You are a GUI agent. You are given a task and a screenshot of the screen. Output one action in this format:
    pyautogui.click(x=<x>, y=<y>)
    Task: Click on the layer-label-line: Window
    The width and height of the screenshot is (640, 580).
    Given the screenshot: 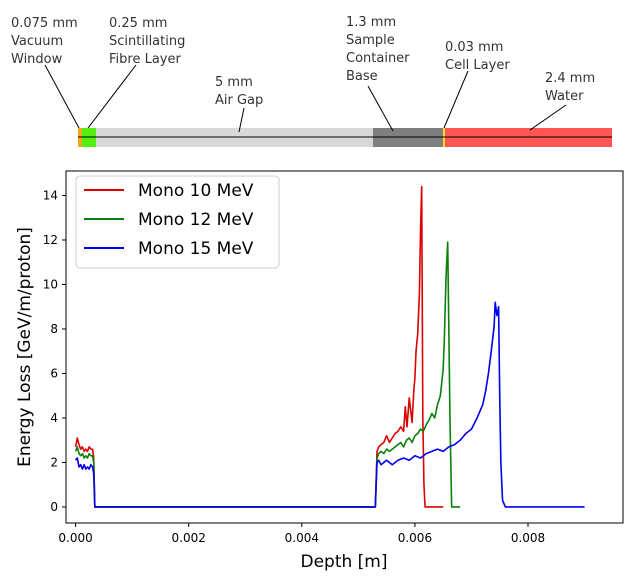 What is the action you would take?
    pyautogui.click(x=37, y=59)
    